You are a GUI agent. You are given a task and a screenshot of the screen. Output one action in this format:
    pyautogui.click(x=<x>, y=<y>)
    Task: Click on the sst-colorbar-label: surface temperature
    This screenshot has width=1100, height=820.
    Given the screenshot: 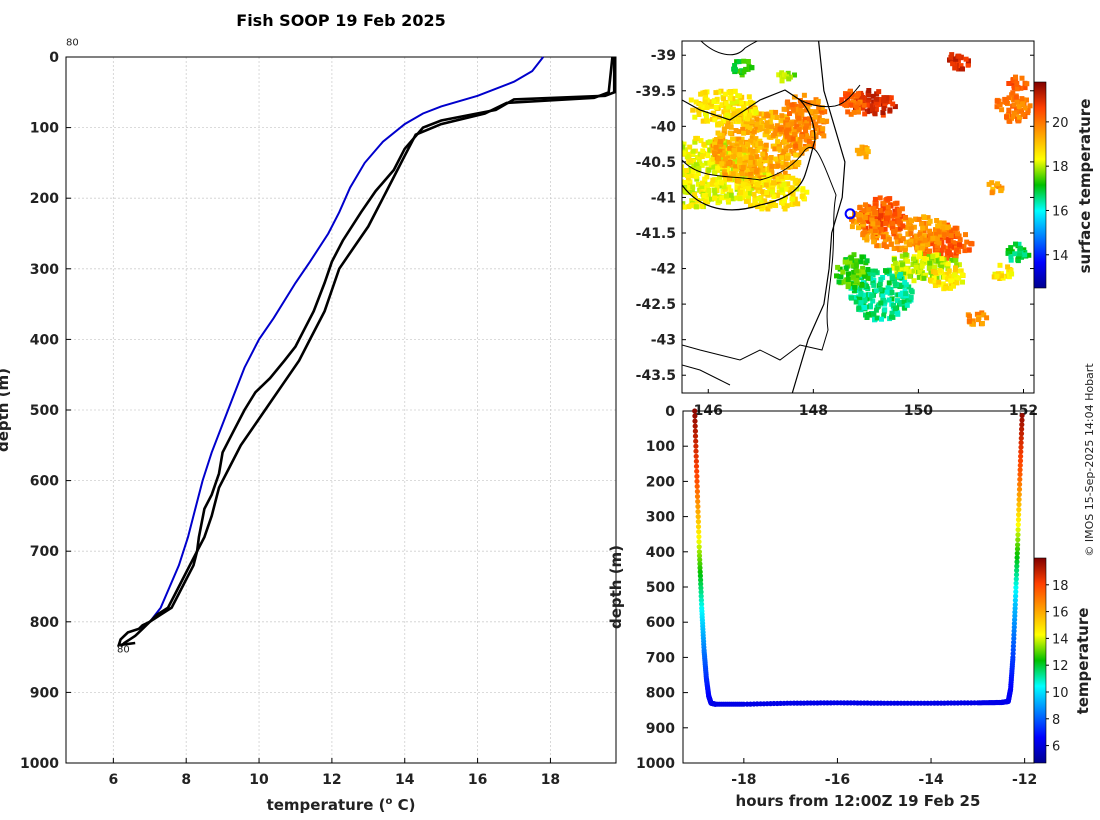 What is the action you would take?
    pyautogui.click(x=1085, y=186)
    